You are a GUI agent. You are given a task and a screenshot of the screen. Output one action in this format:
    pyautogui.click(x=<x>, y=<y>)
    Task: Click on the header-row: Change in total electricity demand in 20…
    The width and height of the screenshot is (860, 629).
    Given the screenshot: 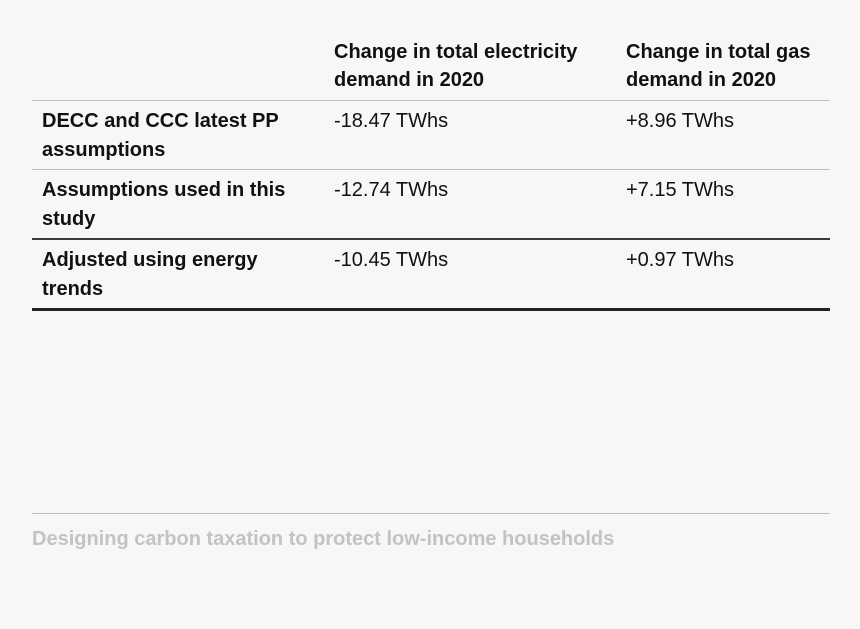 What is the action you would take?
    pyautogui.click(x=431, y=69)
    